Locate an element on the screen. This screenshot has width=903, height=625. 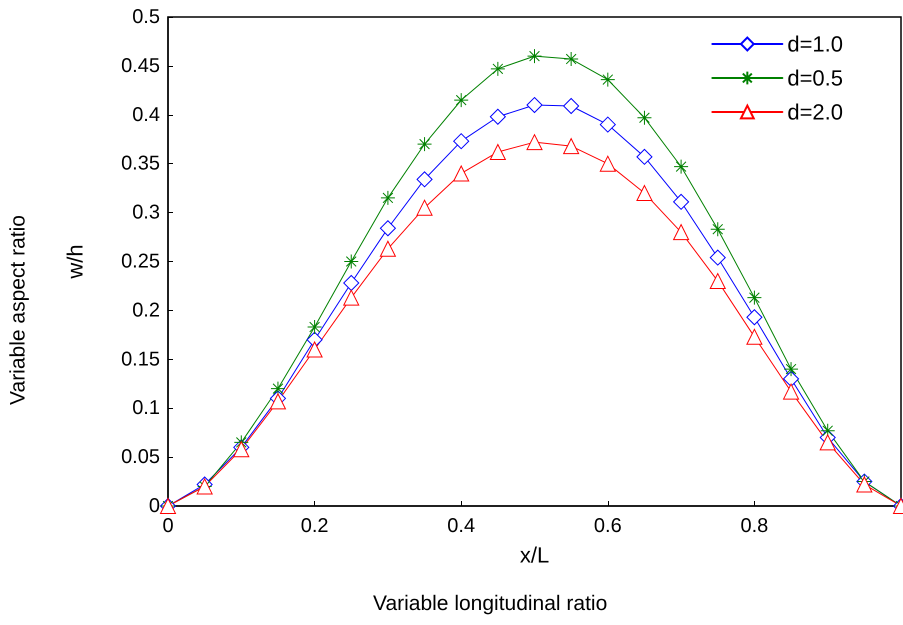
y-tick-label: 0.45 is located at coordinates (140, 65).